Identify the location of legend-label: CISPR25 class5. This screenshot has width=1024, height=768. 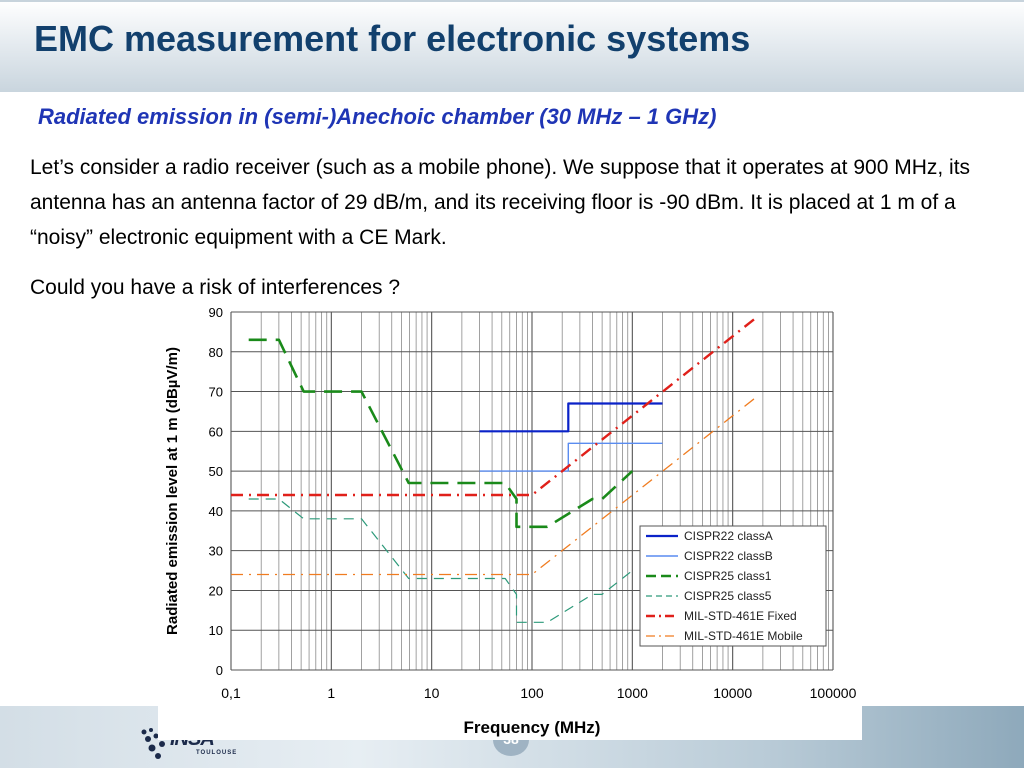
(728, 596).